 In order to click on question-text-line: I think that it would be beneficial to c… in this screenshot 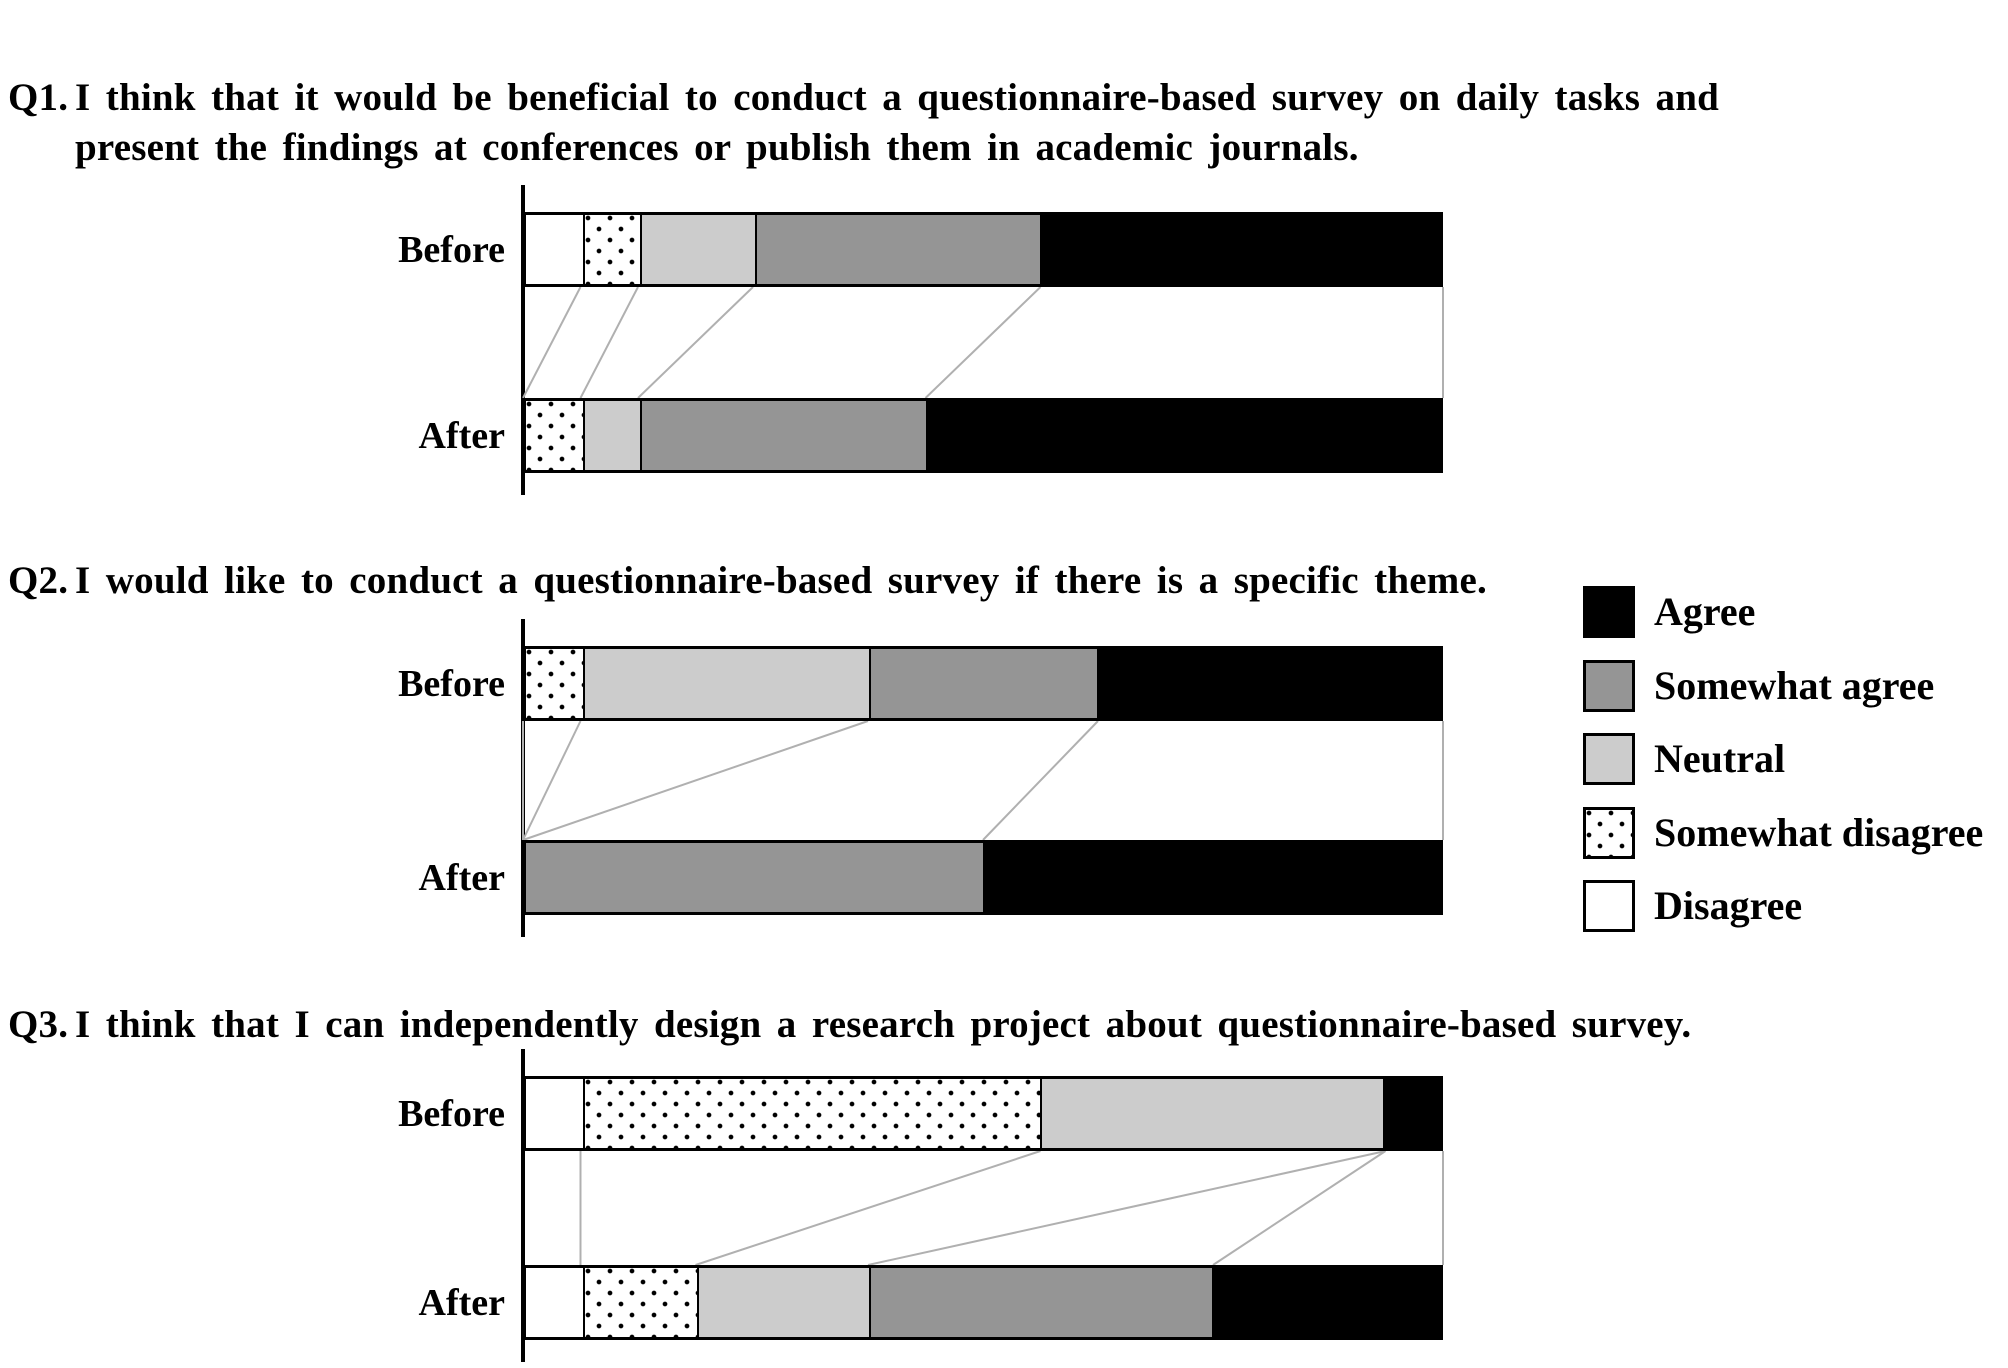, I will do `click(897, 97)`.